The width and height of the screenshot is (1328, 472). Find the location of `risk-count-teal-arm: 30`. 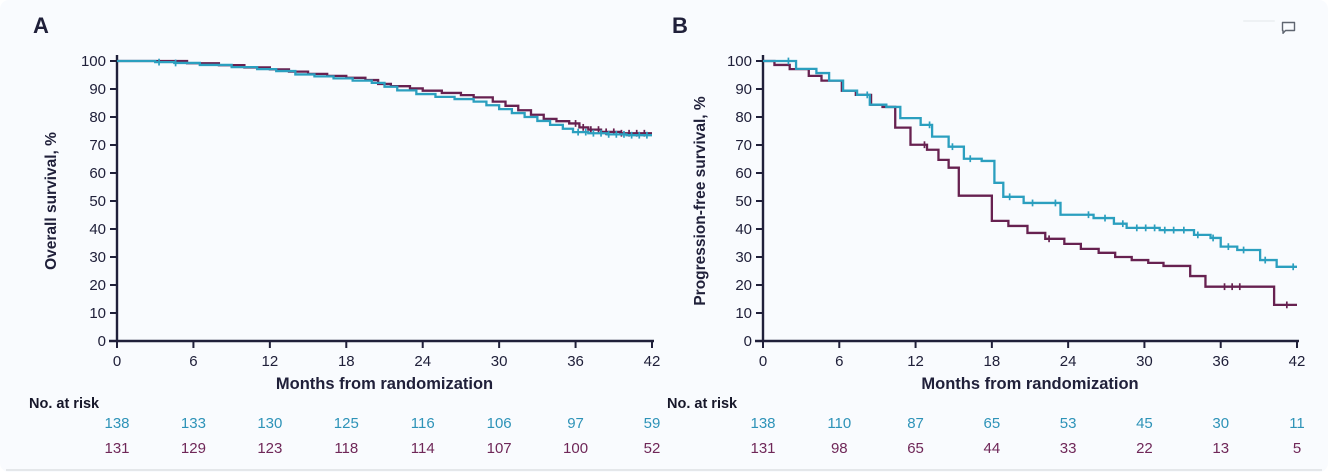

risk-count-teal-arm: 30 is located at coordinates (1220, 423).